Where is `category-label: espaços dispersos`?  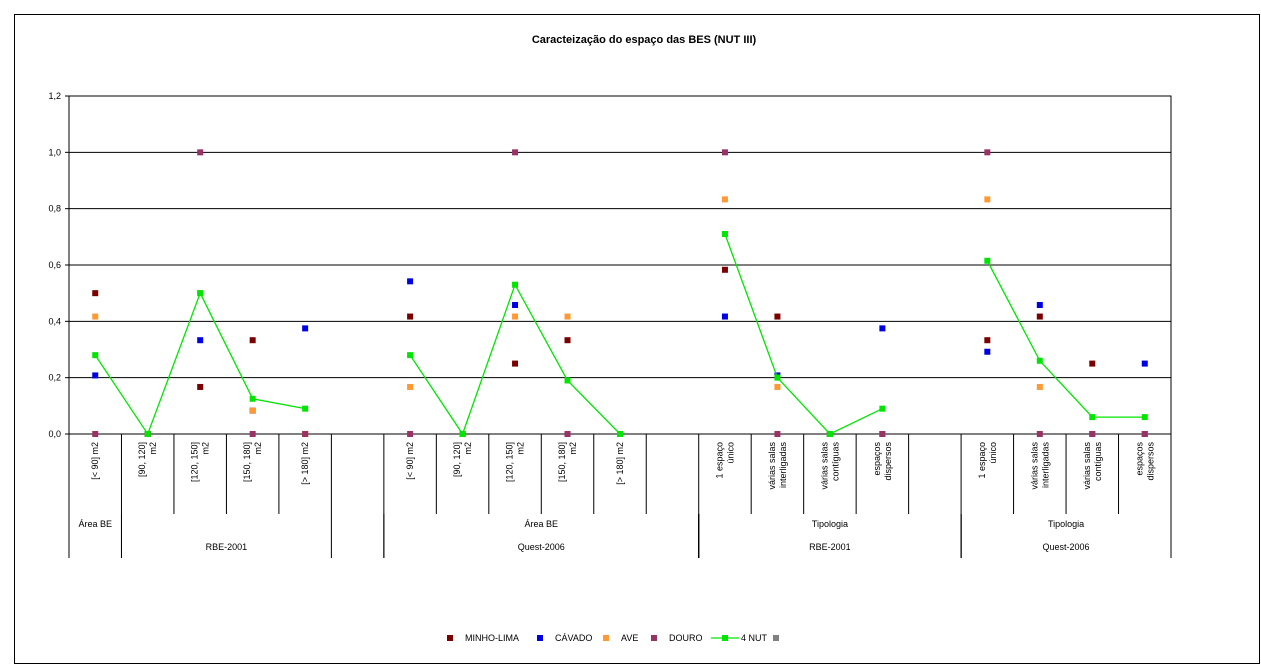 category-label: espaços dispersos is located at coordinates (882, 461).